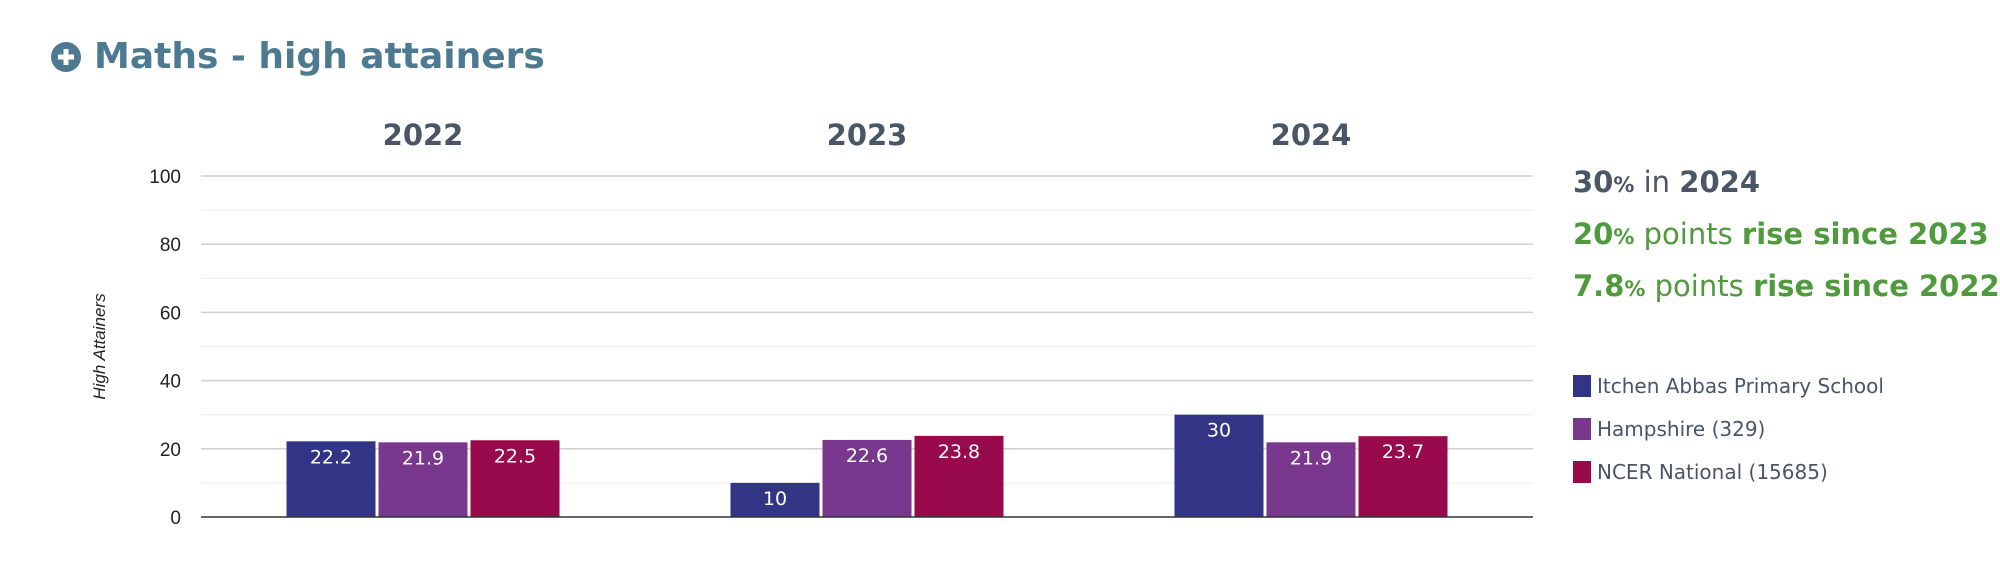 The width and height of the screenshot is (2000, 583). What do you see at coordinates (1582, 471) in the screenshot?
I see `legend-swatch-national` at bounding box center [1582, 471].